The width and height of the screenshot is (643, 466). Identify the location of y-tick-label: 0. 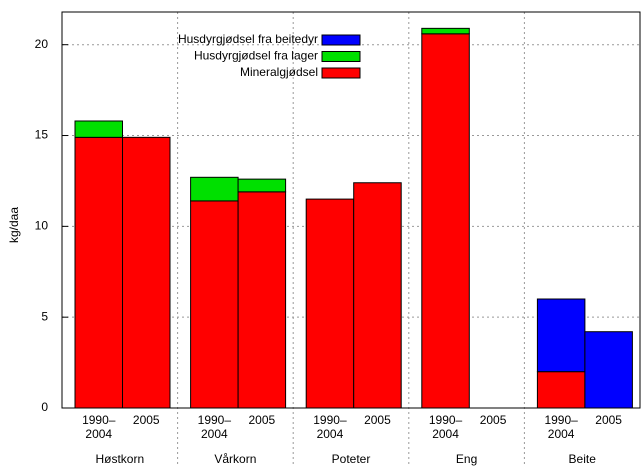
(44, 407).